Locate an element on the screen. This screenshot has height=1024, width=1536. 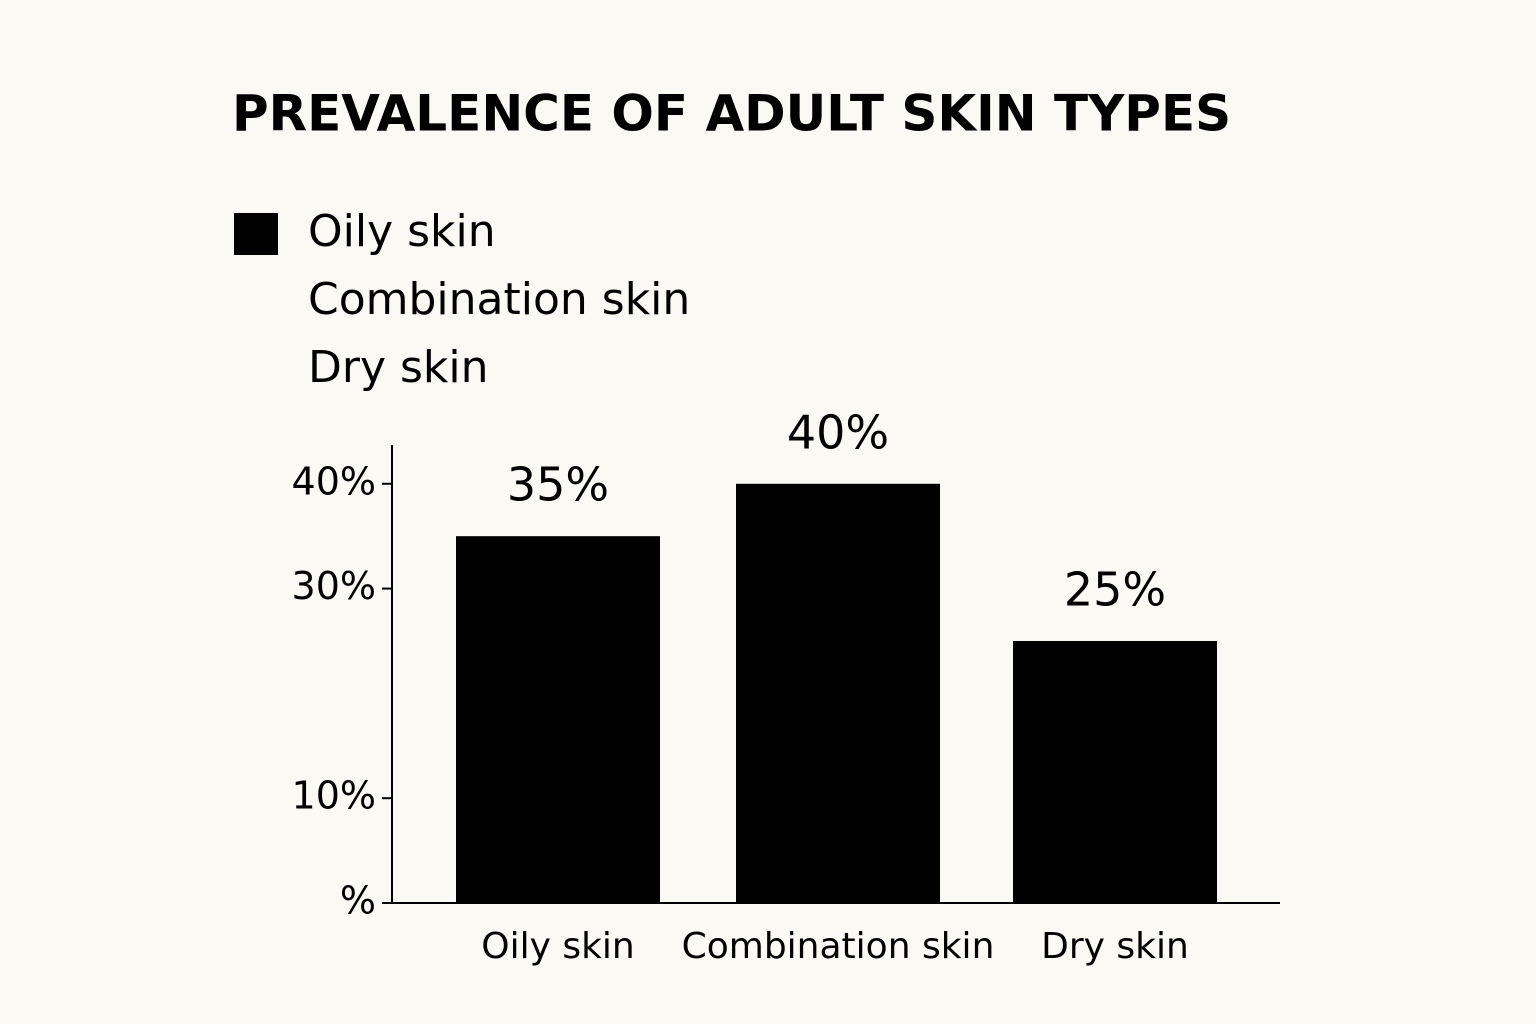
legend-label: Combination skin is located at coordinates (499, 299).